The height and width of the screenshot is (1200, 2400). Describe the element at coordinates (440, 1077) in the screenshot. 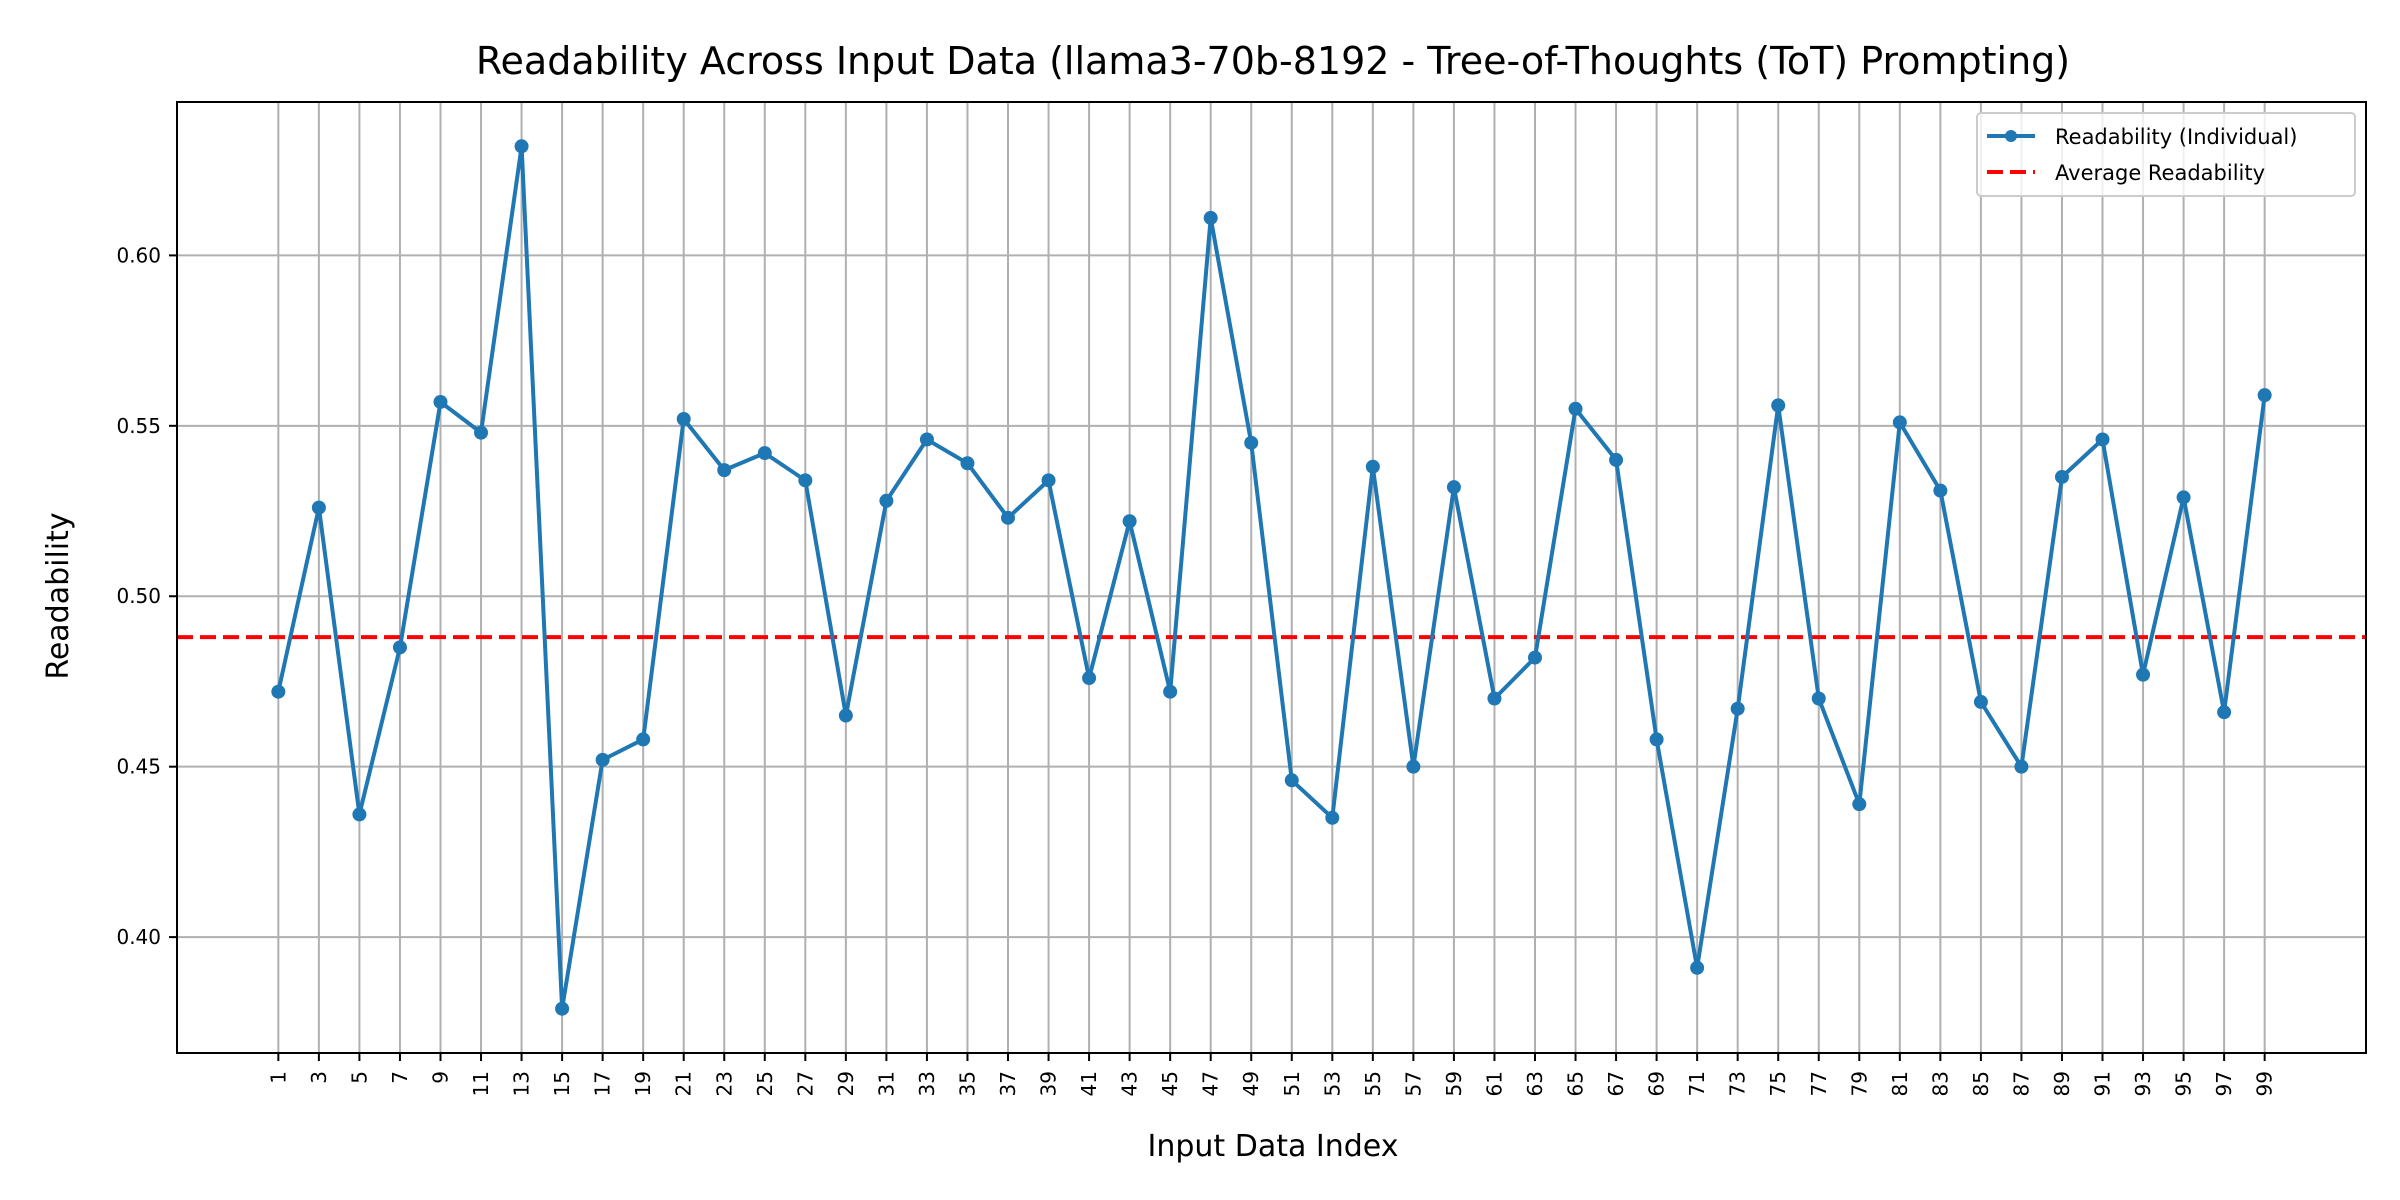

I see `x-tick-label: 9` at that location.